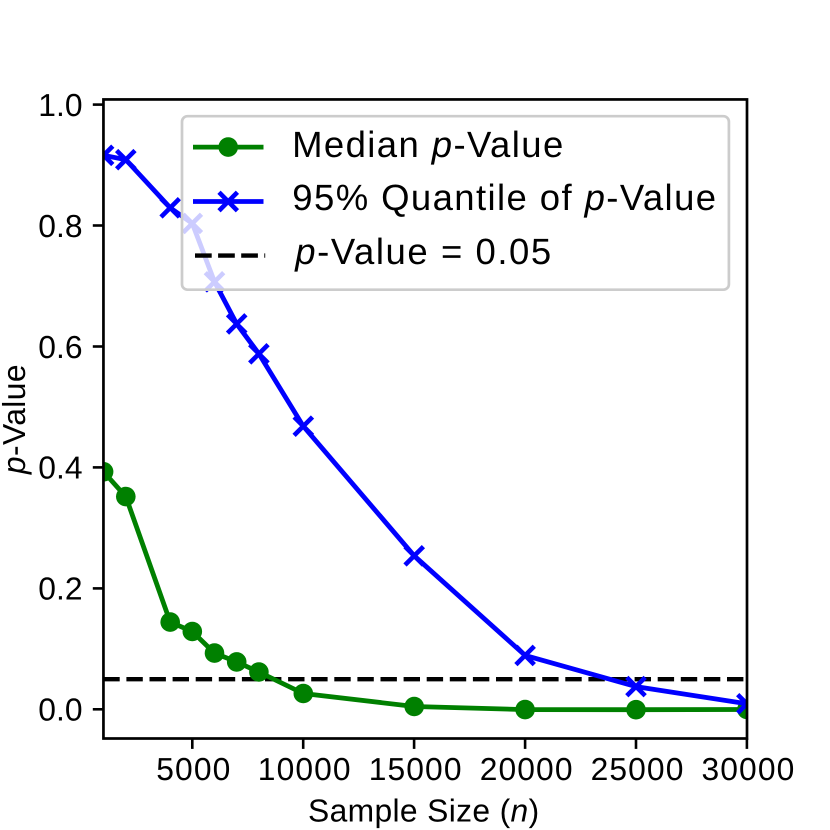 Image resolution: width=830 pixels, height=830 pixels. Describe the element at coordinates (423, 251) in the screenshot. I see `svg-text: p-Value = 0.05` at that location.